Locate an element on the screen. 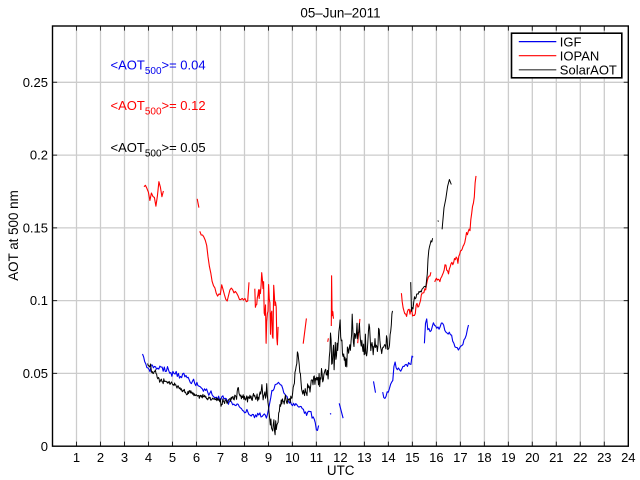 The width and height of the screenshot is (640, 480). svg-text: 9 is located at coordinates (268, 457).